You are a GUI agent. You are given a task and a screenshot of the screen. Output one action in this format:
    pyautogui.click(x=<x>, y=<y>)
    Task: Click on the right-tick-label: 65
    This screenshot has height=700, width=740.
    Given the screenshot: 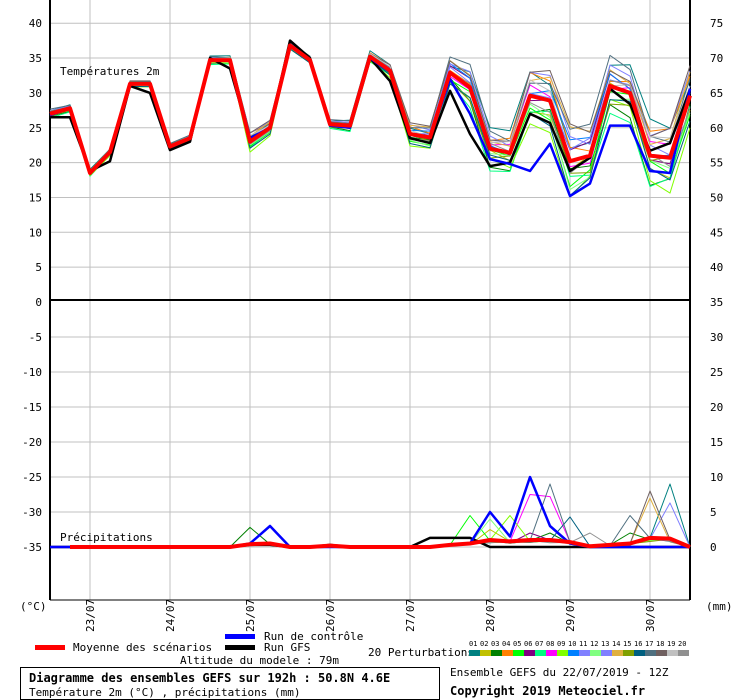 What is the action you would take?
    pyautogui.click(x=716, y=93)
    